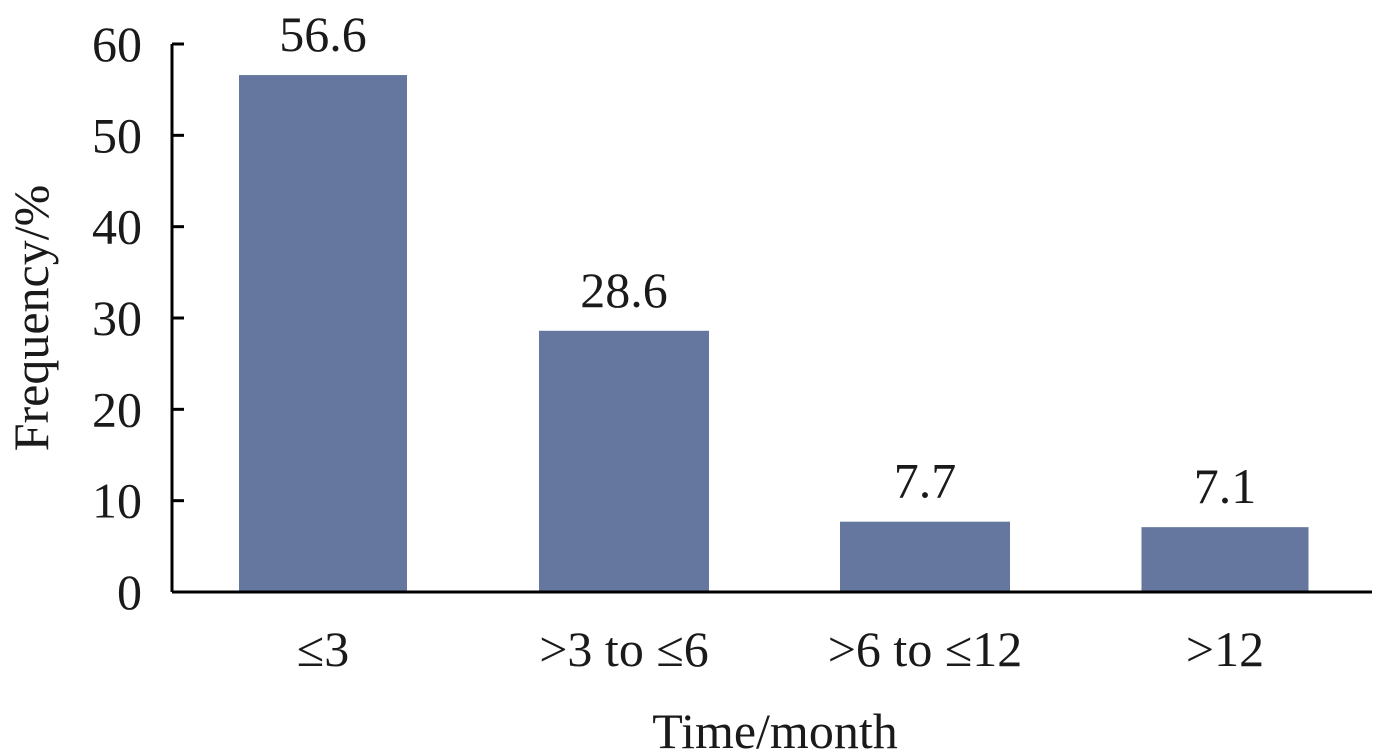 The height and width of the screenshot is (756, 1374). Describe the element at coordinates (117, 44) in the screenshot. I see `y-tick-label: 60` at that location.